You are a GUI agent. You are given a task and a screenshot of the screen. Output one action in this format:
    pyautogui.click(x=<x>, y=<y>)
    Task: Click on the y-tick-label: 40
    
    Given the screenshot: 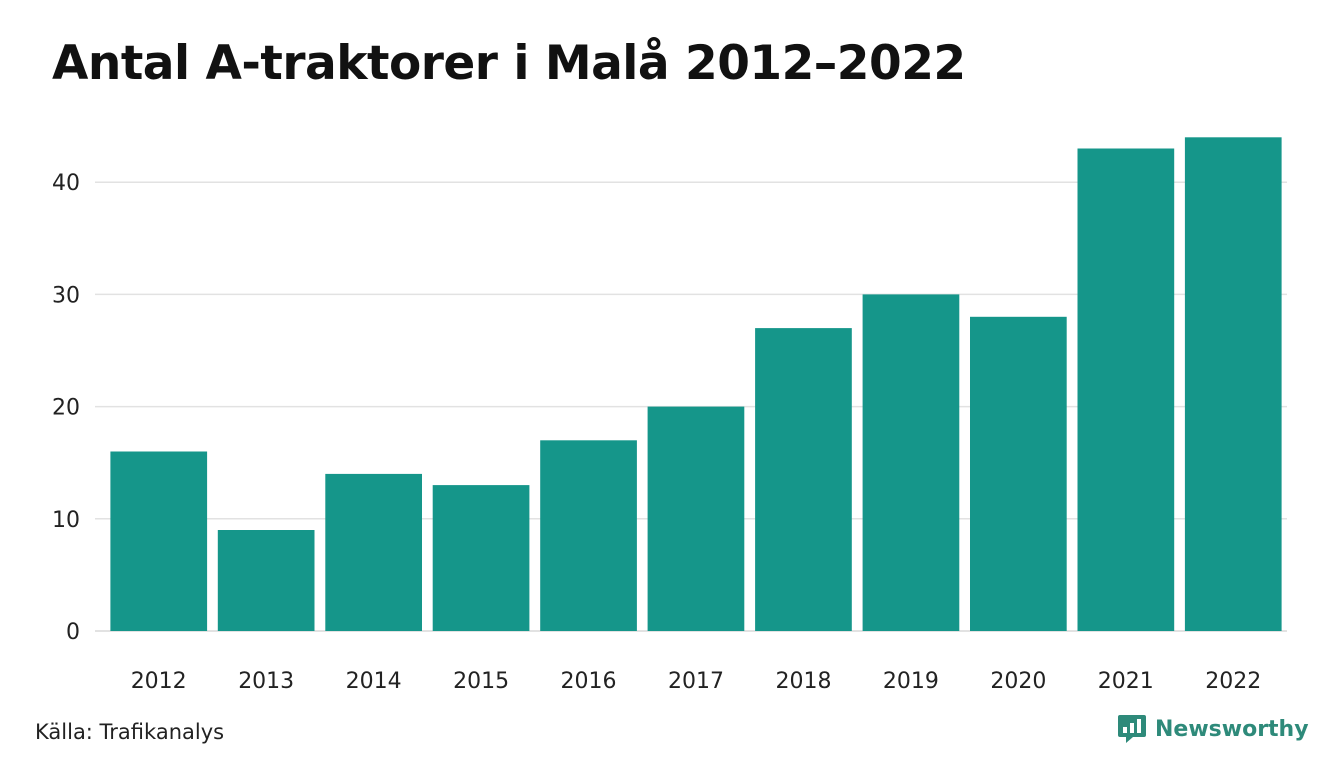 What is the action you would take?
    pyautogui.click(x=66, y=183)
    